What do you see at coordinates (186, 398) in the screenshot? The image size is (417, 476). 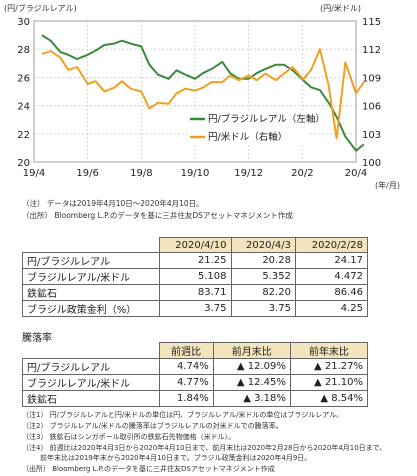 I see `cell-value: 1.84%` at bounding box center [186, 398].